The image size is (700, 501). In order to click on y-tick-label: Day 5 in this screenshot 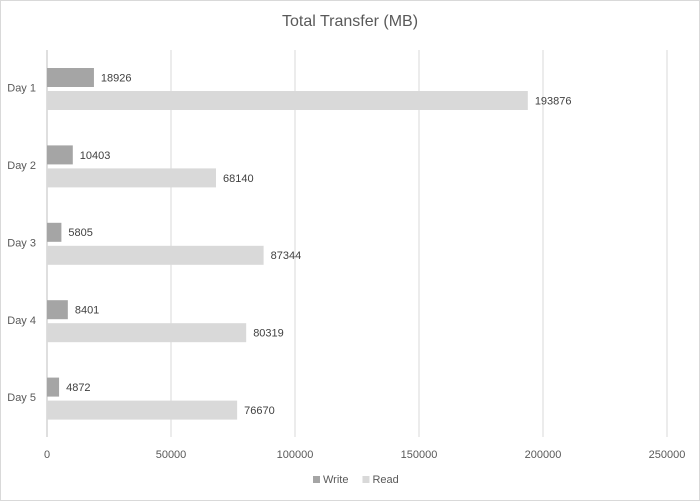, I will do `click(21, 398)`.